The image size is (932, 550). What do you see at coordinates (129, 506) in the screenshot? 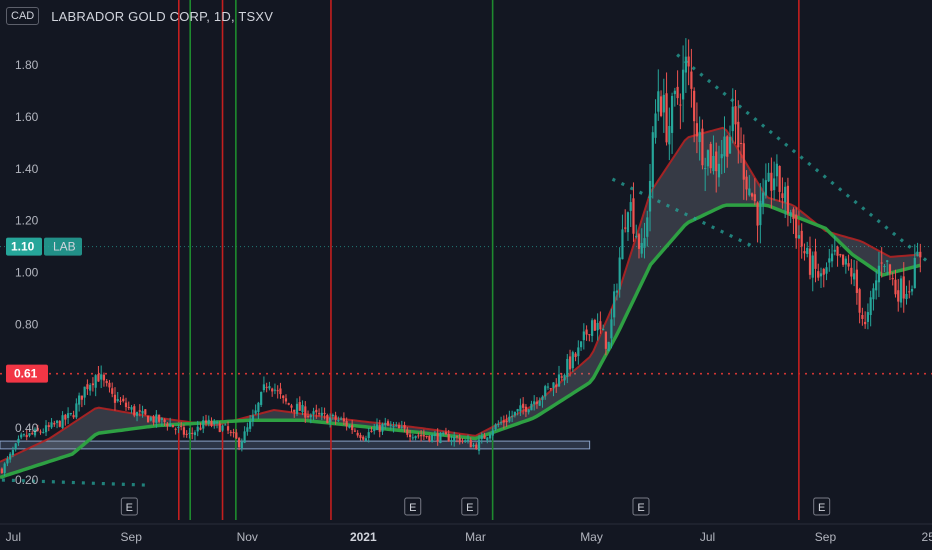
I see `earnings-marker-1: E` at bounding box center [129, 506].